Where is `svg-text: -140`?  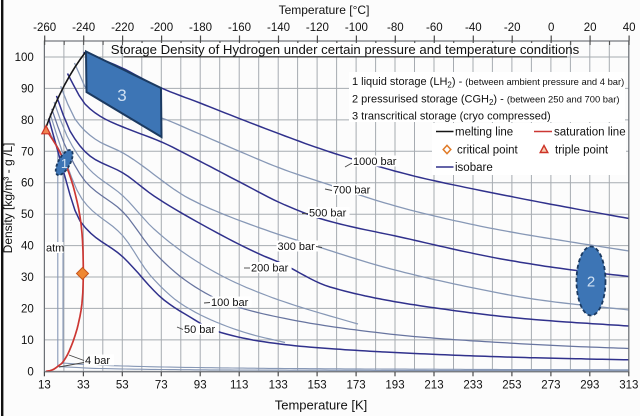
svg-text: -140 is located at coordinates (278, 28).